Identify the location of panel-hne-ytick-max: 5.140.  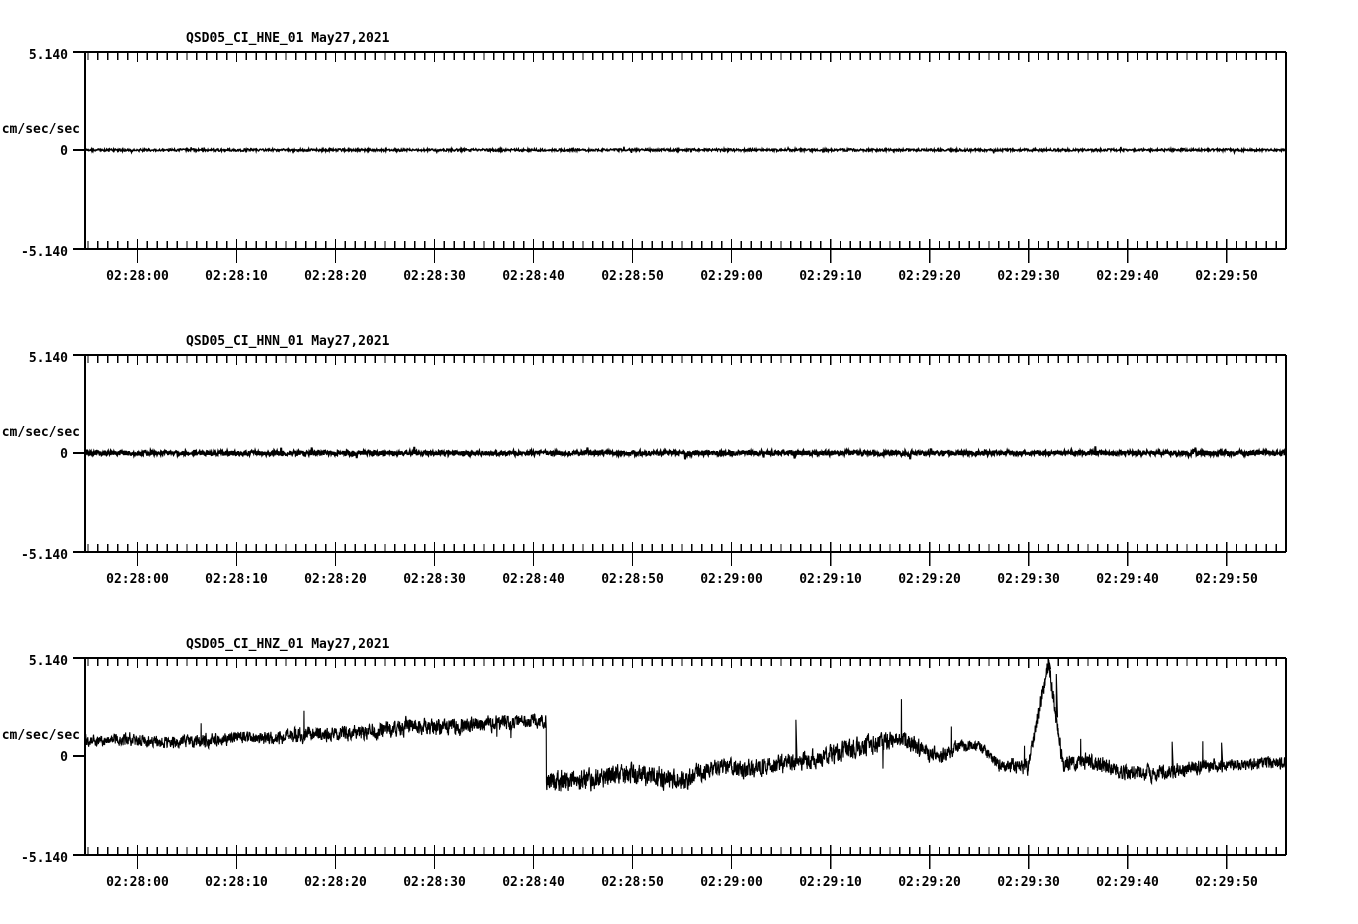
(48, 55).